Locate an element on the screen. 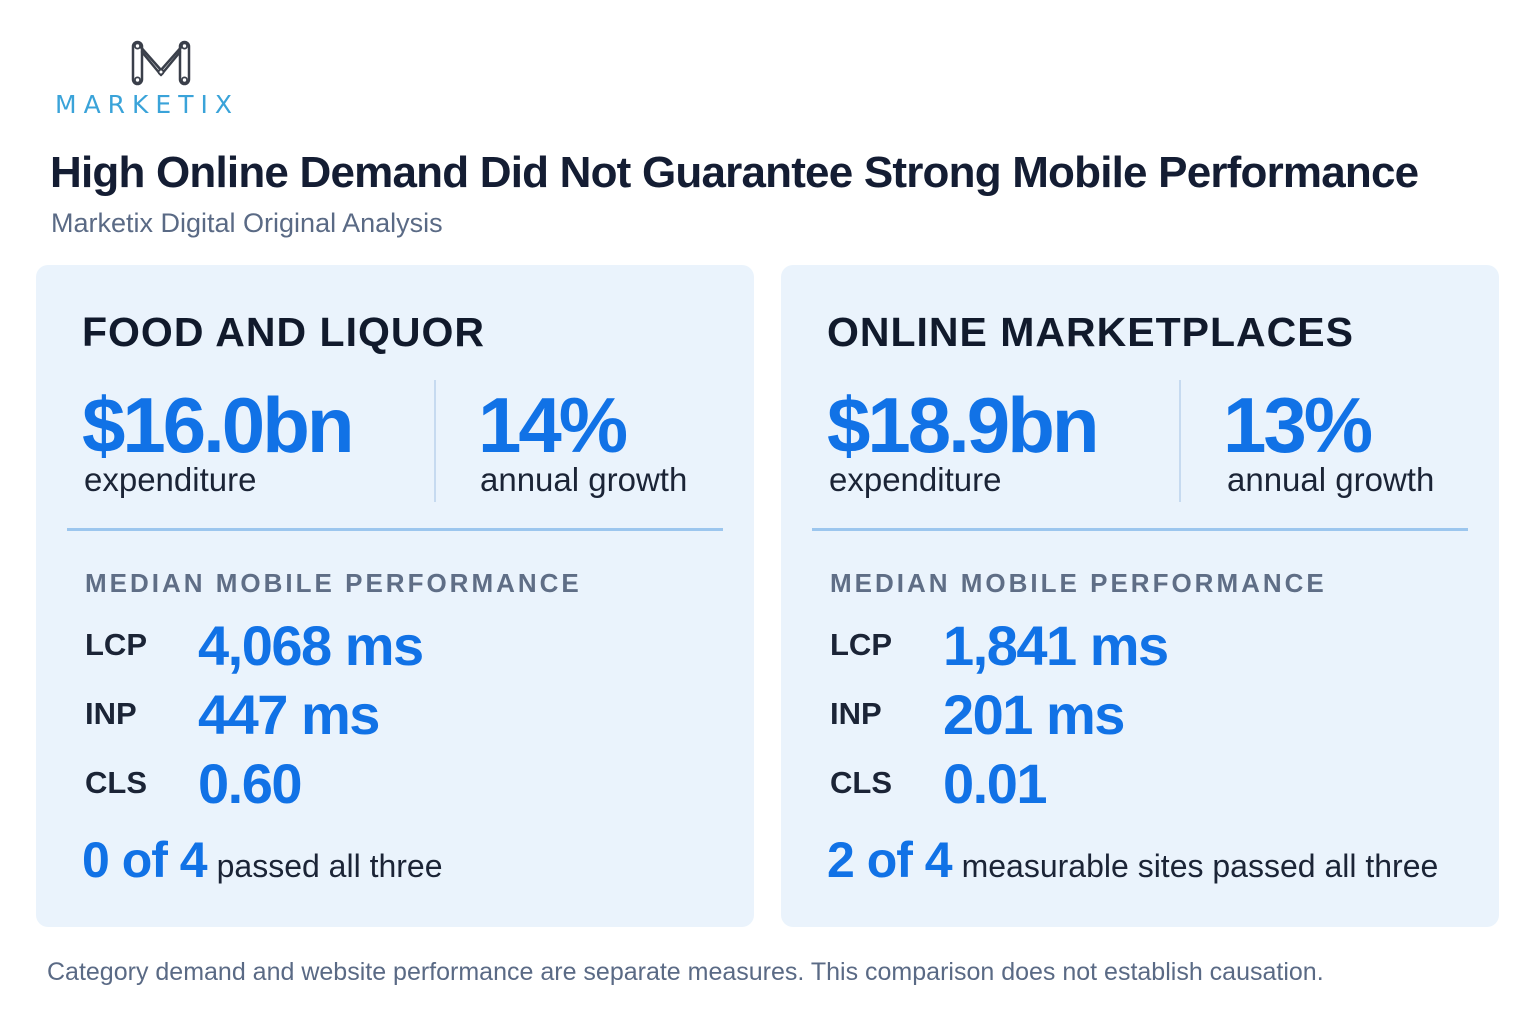  logo-m-mark-icon is located at coordinates (161, 63).